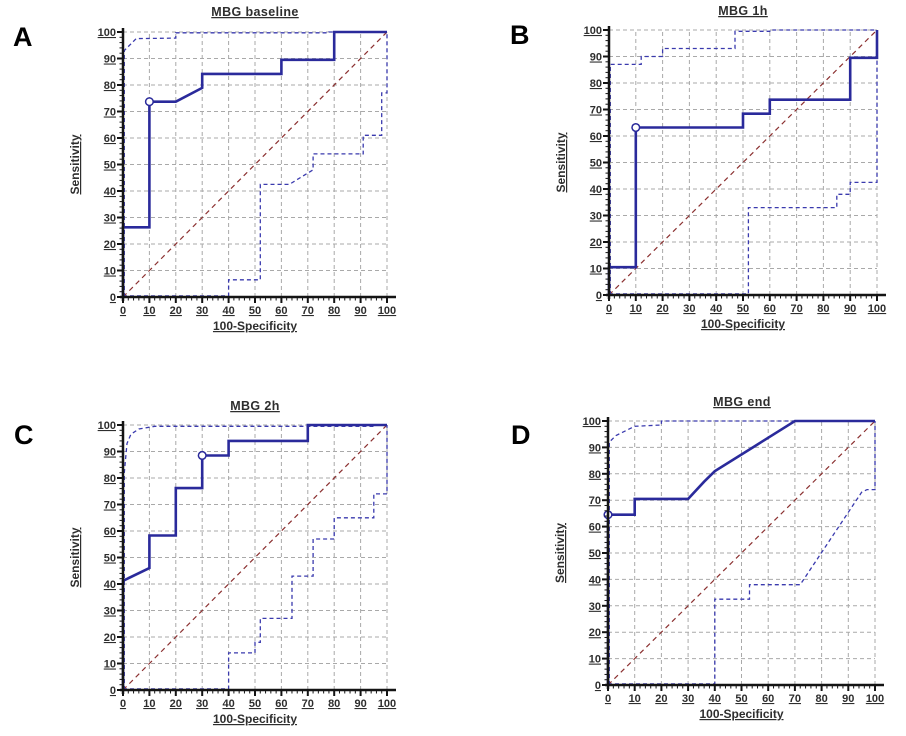  I want to click on panel-title: MBG 2h, so click(255, 406).